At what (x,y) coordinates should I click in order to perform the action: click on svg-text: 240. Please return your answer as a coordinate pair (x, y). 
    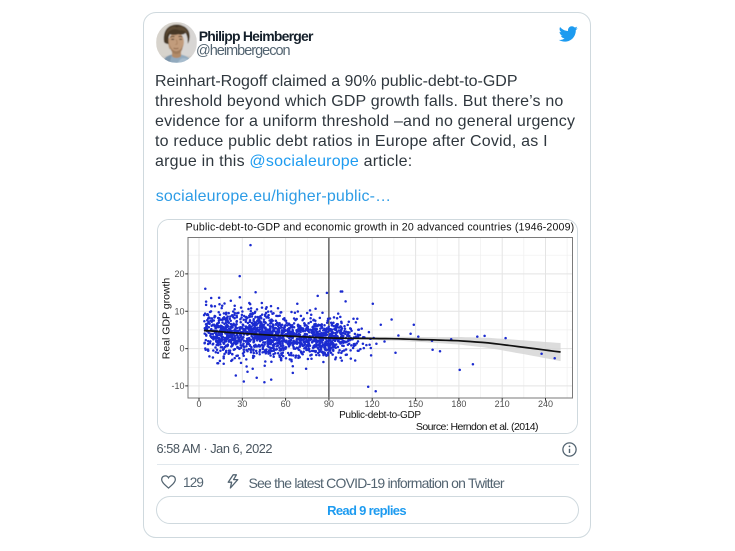
    Looking at the image, I should click on (545, 404).